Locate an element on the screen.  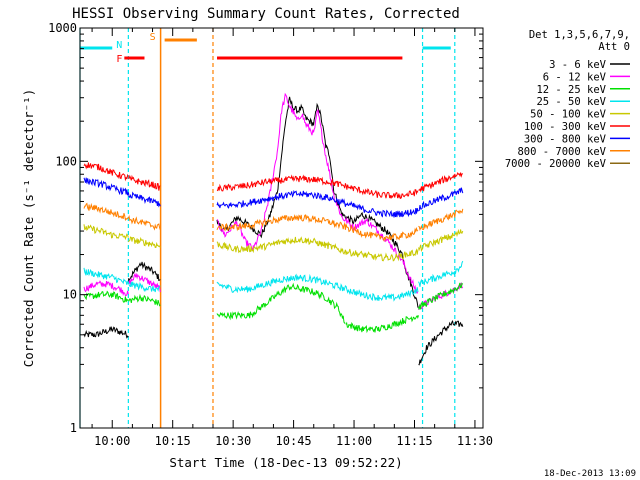
legend-label: 50 - 100 keV is located at coordinates (568, 115).